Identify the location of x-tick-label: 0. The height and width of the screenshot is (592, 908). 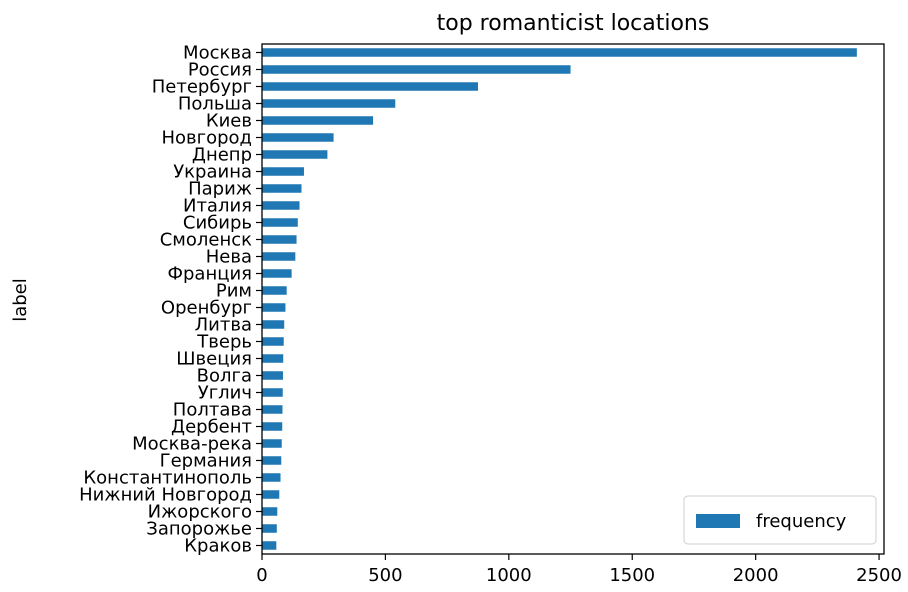
(261, 575).